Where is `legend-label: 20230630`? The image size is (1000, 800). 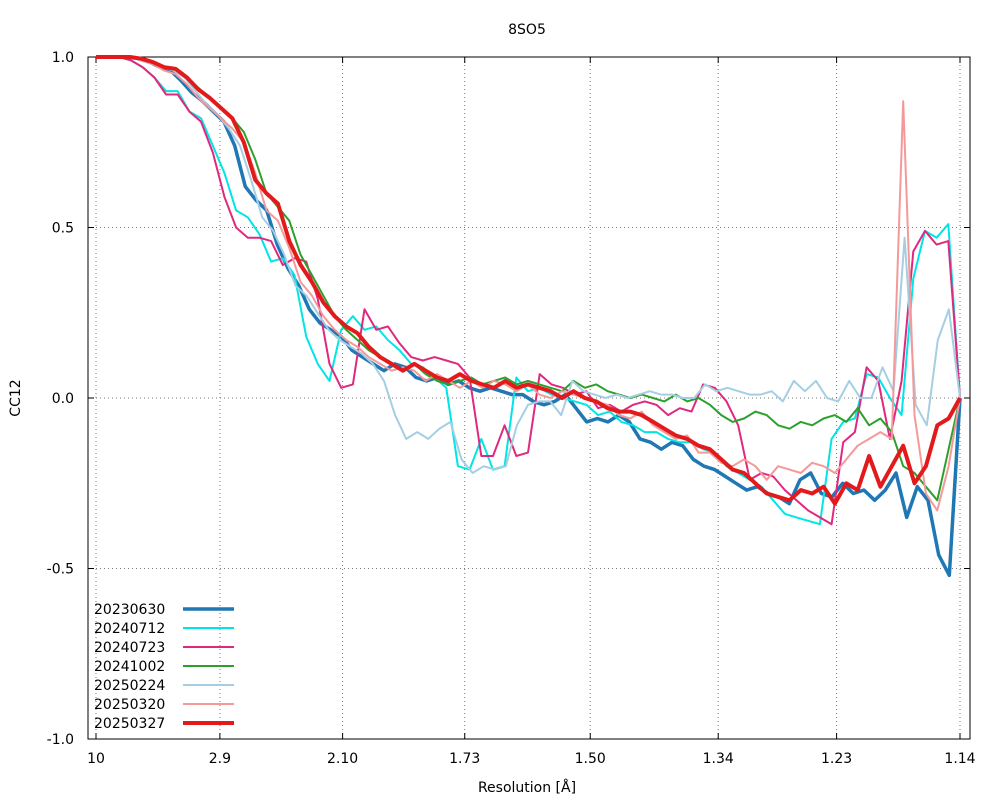 legend-label: 20230630 is located at coordinates (129, 610).